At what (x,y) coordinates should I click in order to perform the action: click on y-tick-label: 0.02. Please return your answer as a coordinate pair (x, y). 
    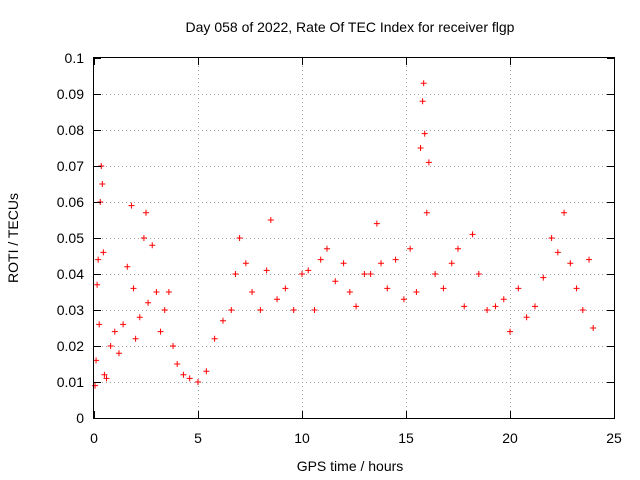
    Looking at the image, I should click on (70, 346).